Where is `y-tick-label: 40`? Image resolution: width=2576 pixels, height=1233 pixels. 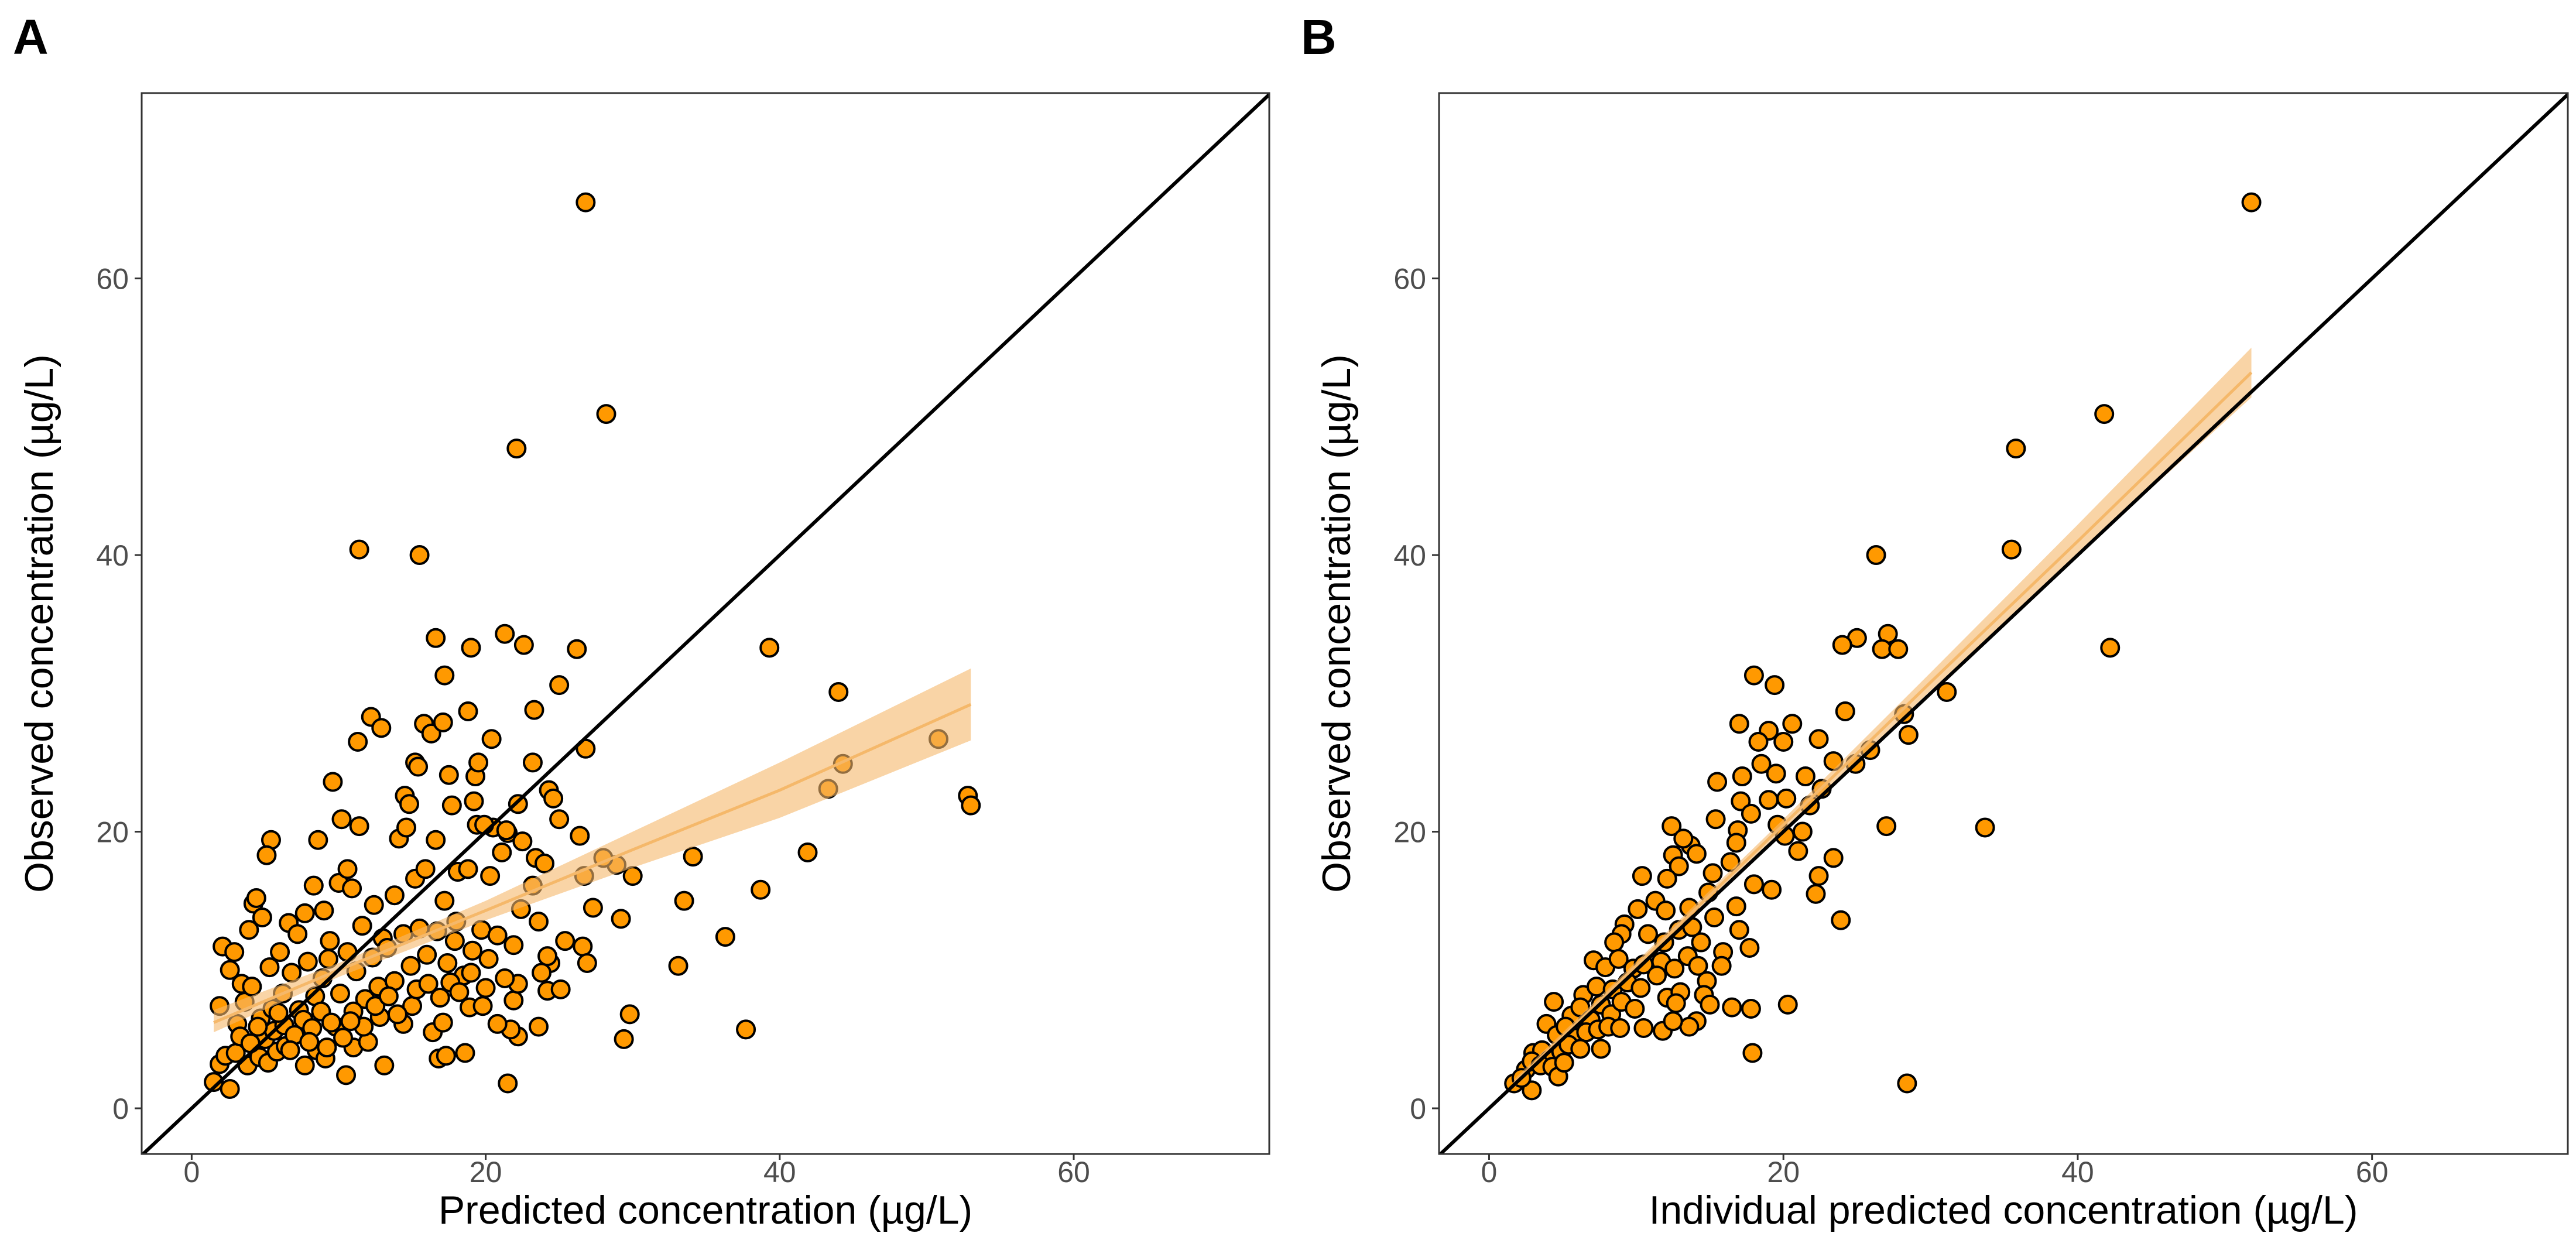
y-tick-label: 40 is located at coordinates (112, 555).